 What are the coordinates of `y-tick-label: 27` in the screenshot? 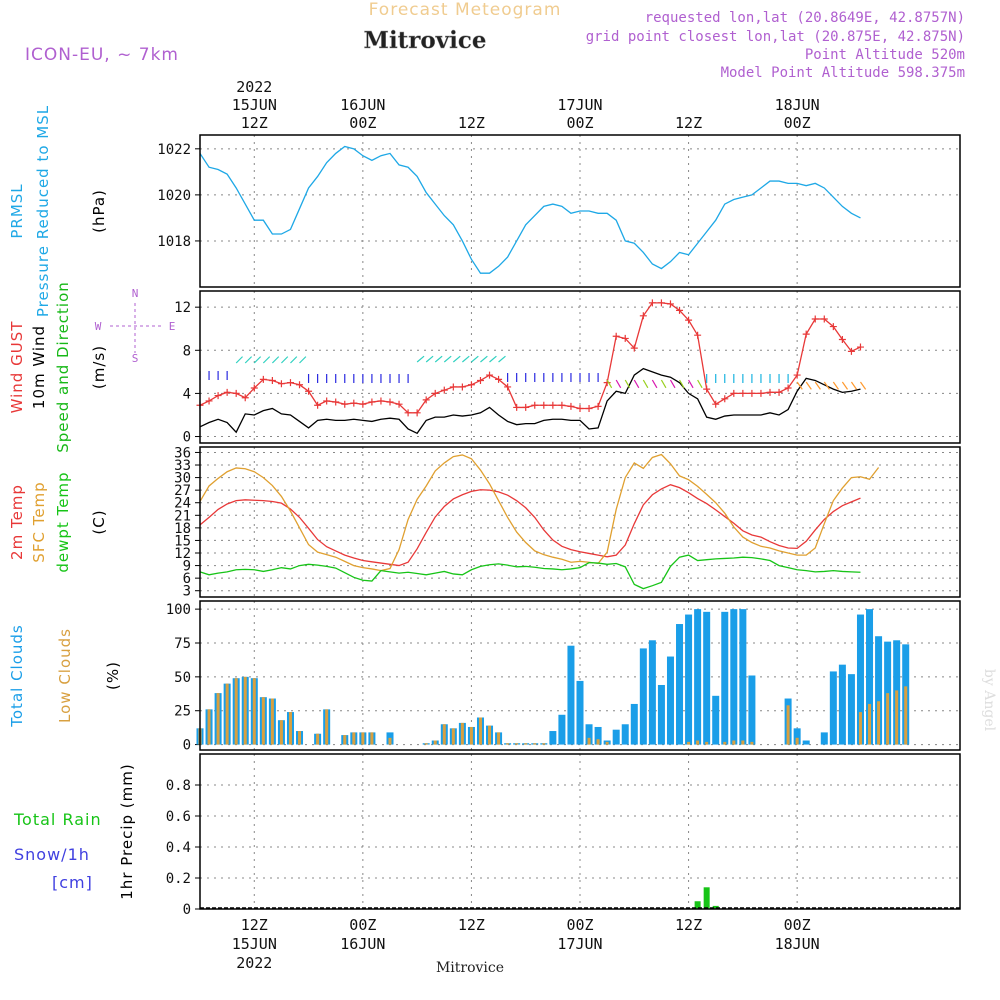 It's located at (182, 491).